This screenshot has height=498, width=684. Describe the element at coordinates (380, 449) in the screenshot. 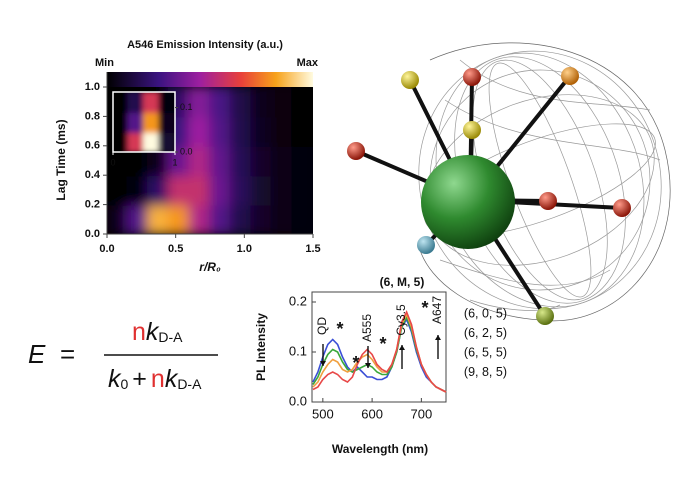

I see `x-axis-label: Wavelength (nm)` at that location.